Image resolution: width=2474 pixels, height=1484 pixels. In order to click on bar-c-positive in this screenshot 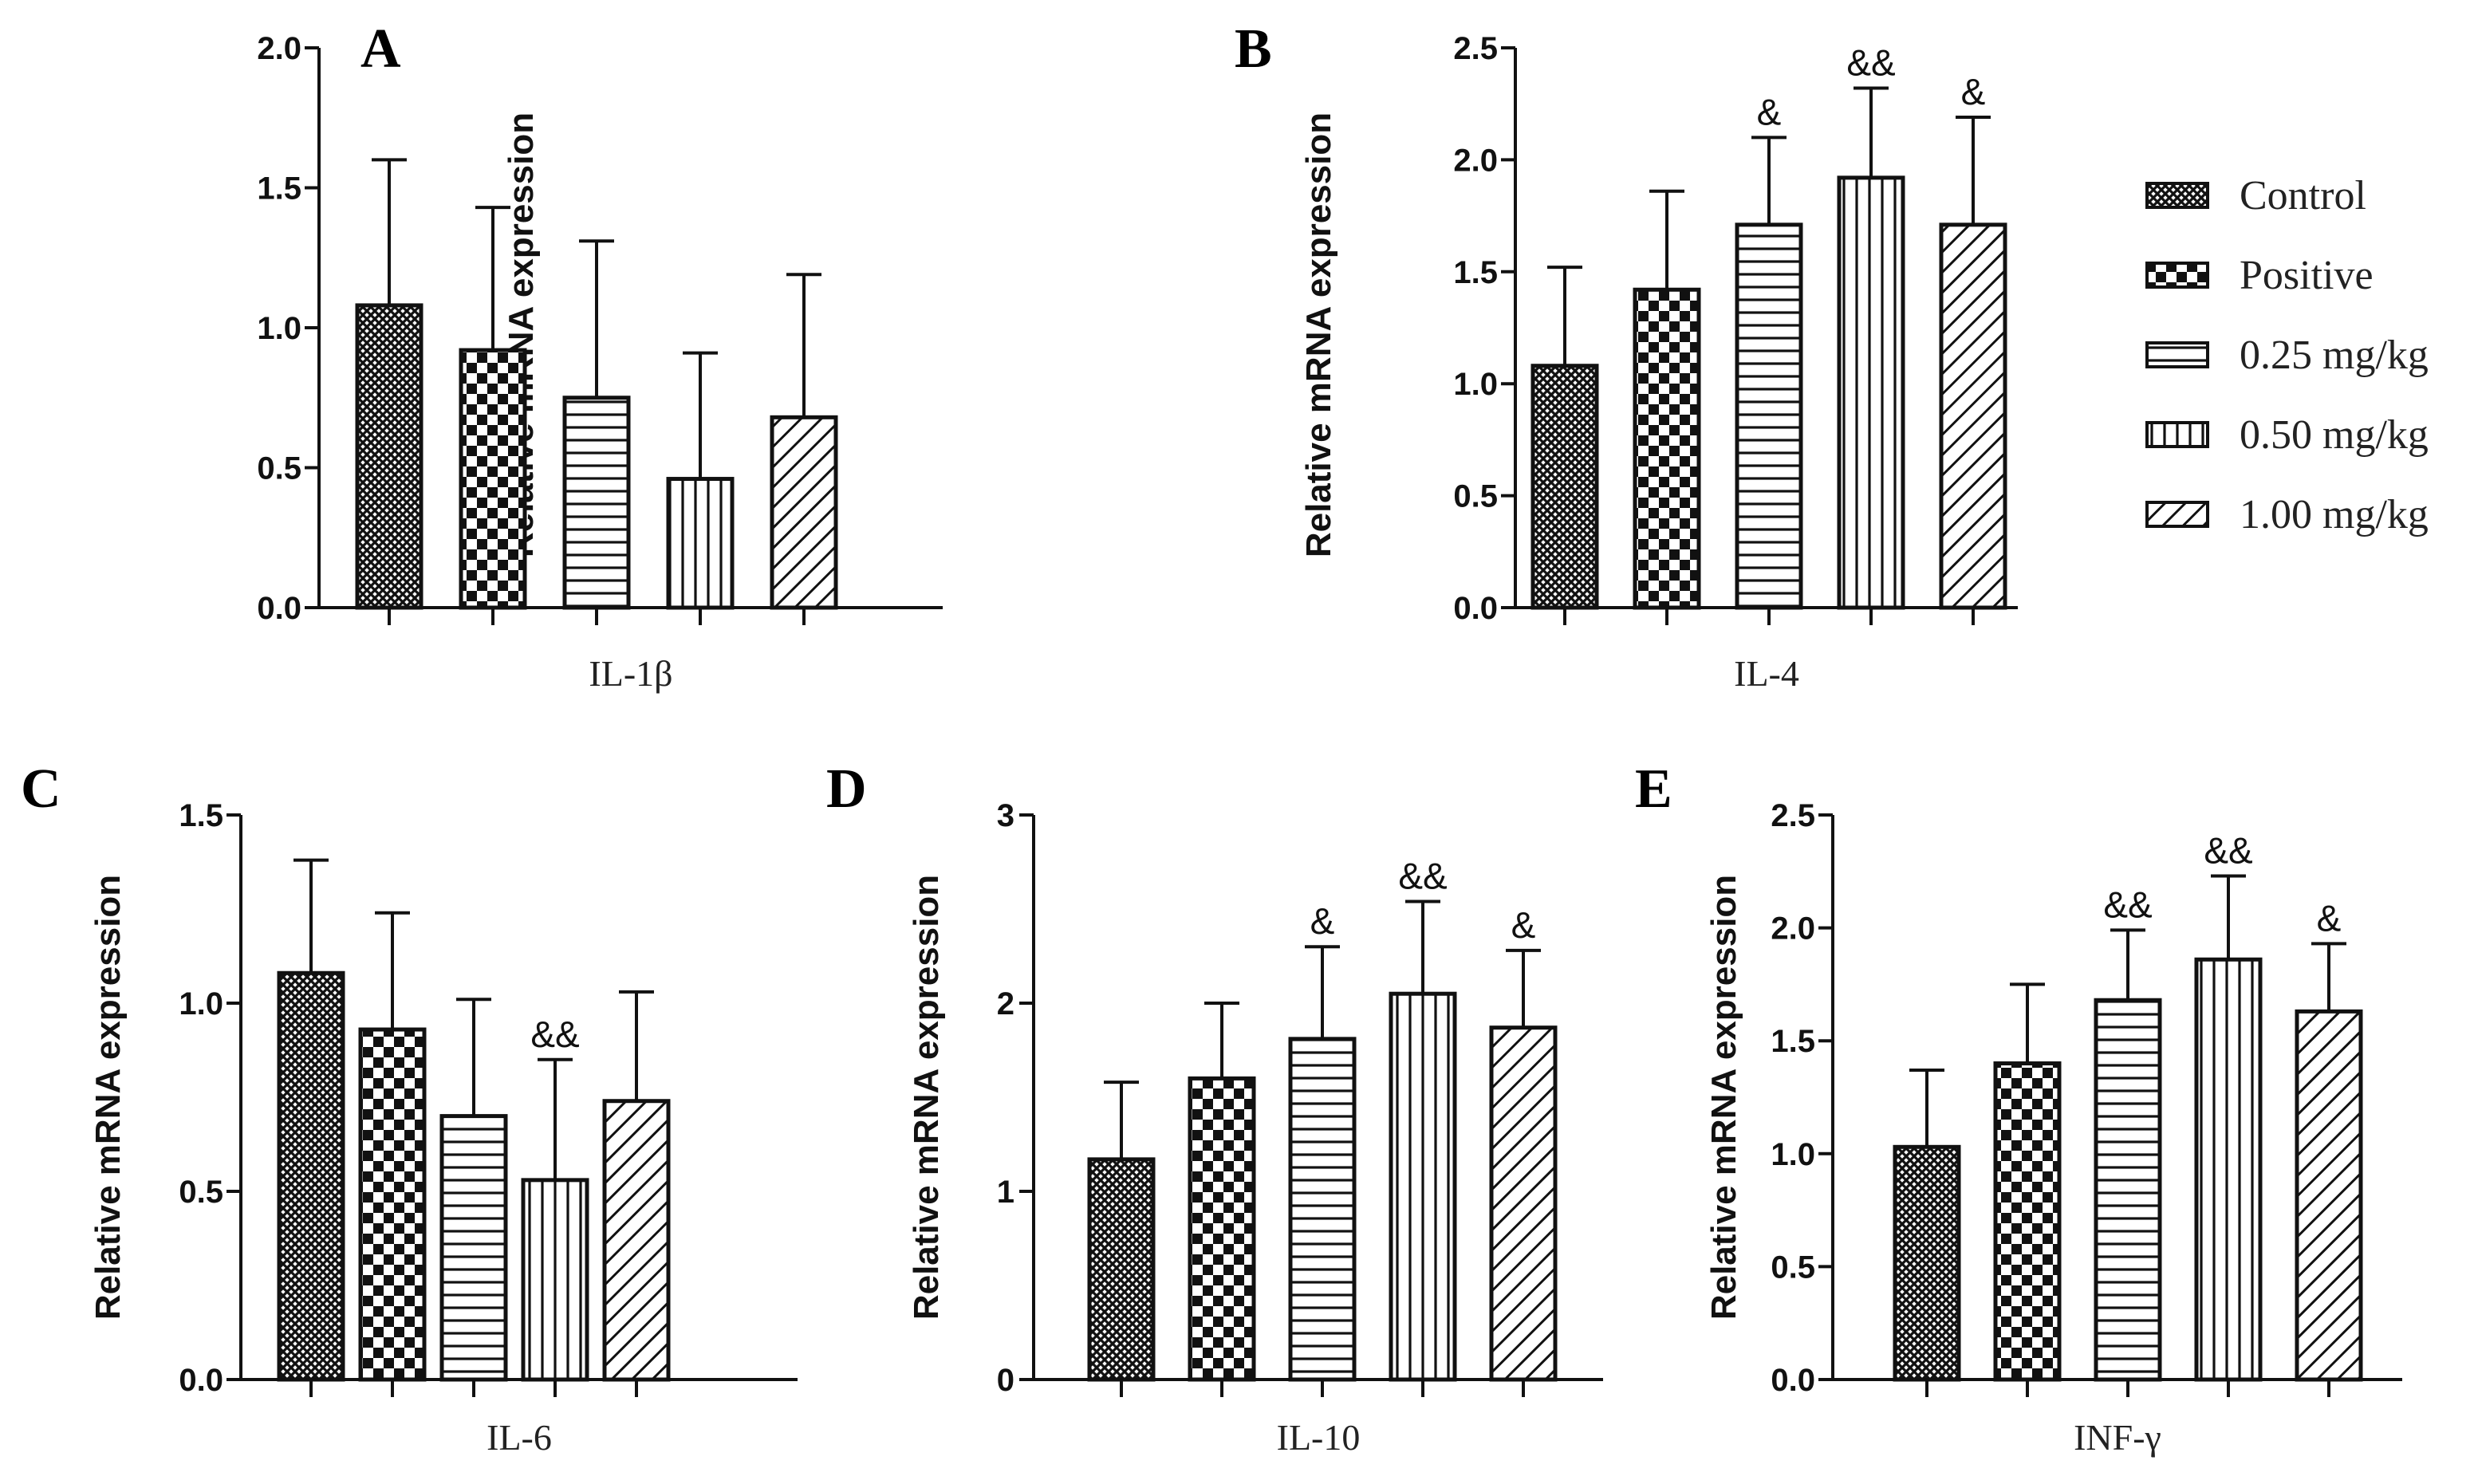, I will do `click(392, 1204)`.